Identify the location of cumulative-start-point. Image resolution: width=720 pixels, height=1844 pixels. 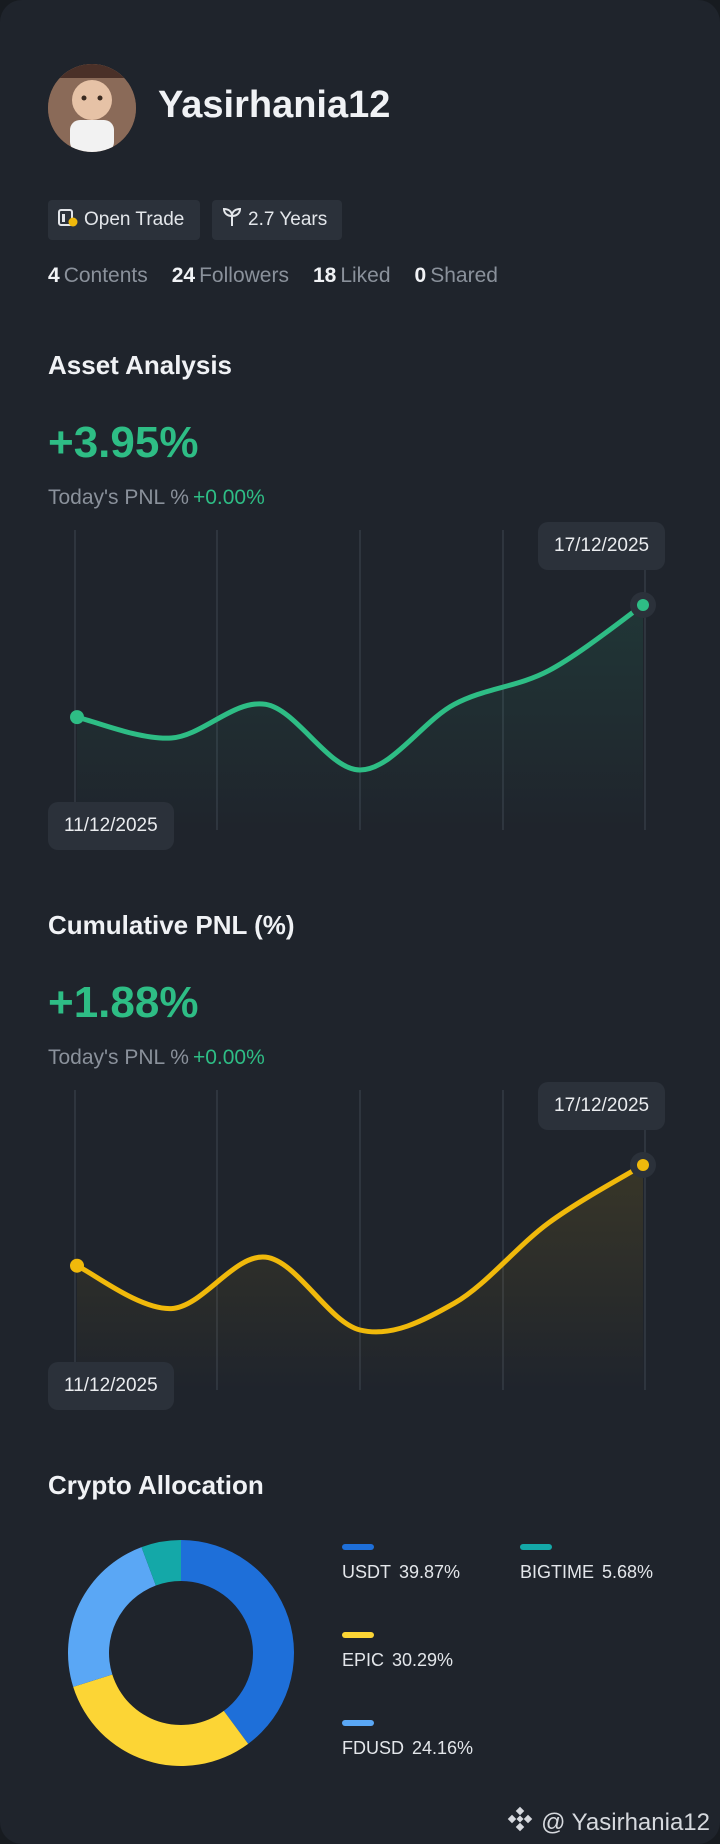
(77, 1265).